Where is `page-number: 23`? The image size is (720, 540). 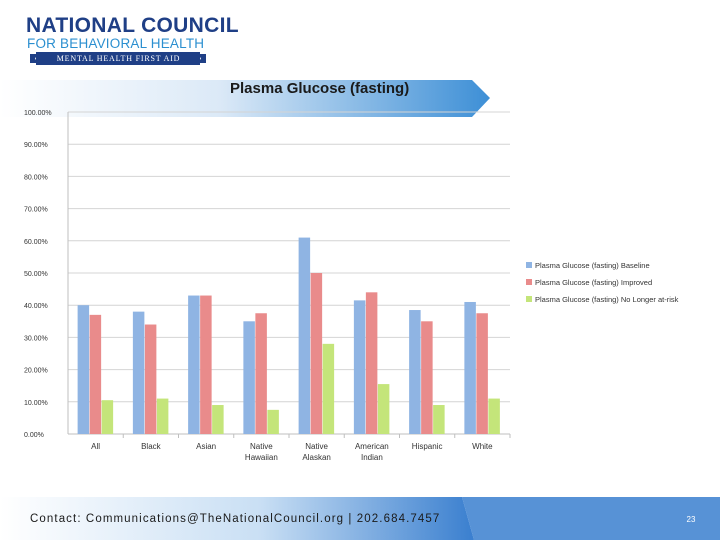
page-number: 23 is located at coordinates (691, 519).